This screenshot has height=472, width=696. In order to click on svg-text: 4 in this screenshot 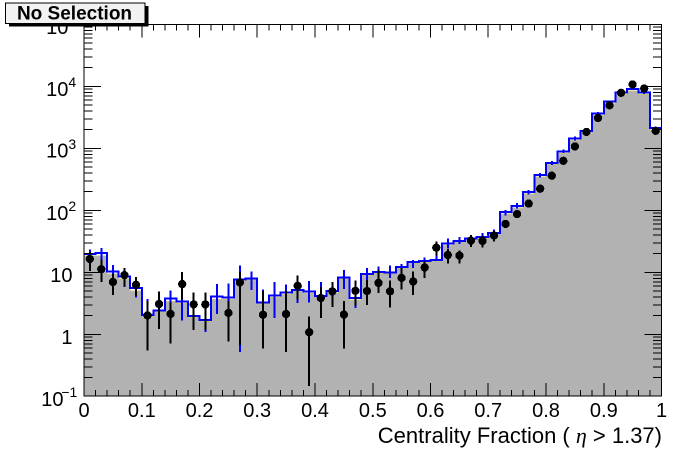, I will do `click(72, 82)`.